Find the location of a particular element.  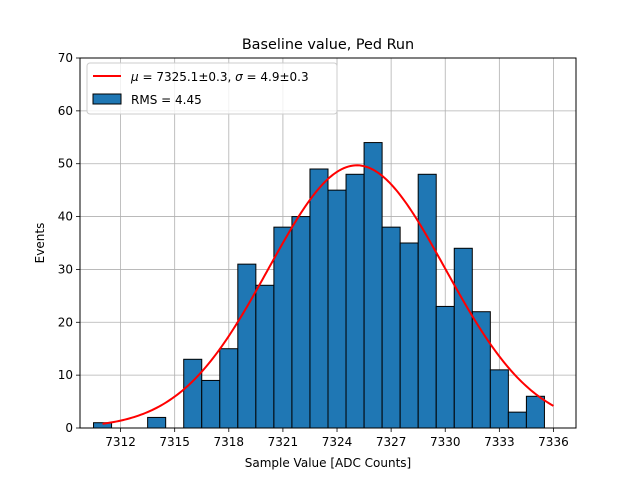

y-tick-label: 50 is located at coordinates (65, 164).